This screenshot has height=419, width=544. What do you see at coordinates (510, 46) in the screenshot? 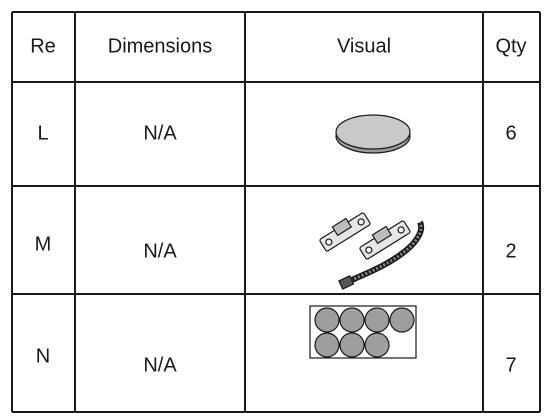
I see `header-cell: Qty` at bounding box center [510, 46].